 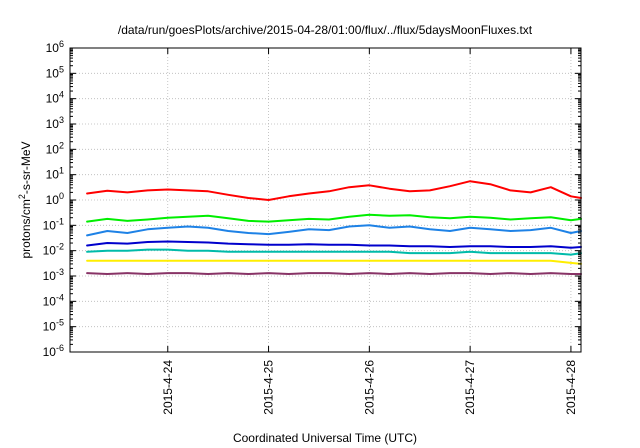 I want to click on x-tick-label: 2015-4-25, so click(x=269, y=387).